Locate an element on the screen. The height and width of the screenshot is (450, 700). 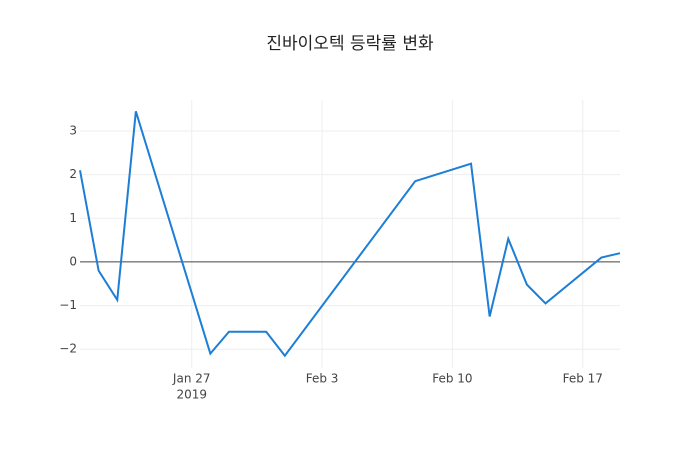
x-tick-label: Feb 10 is located at coordinates (452, 379).